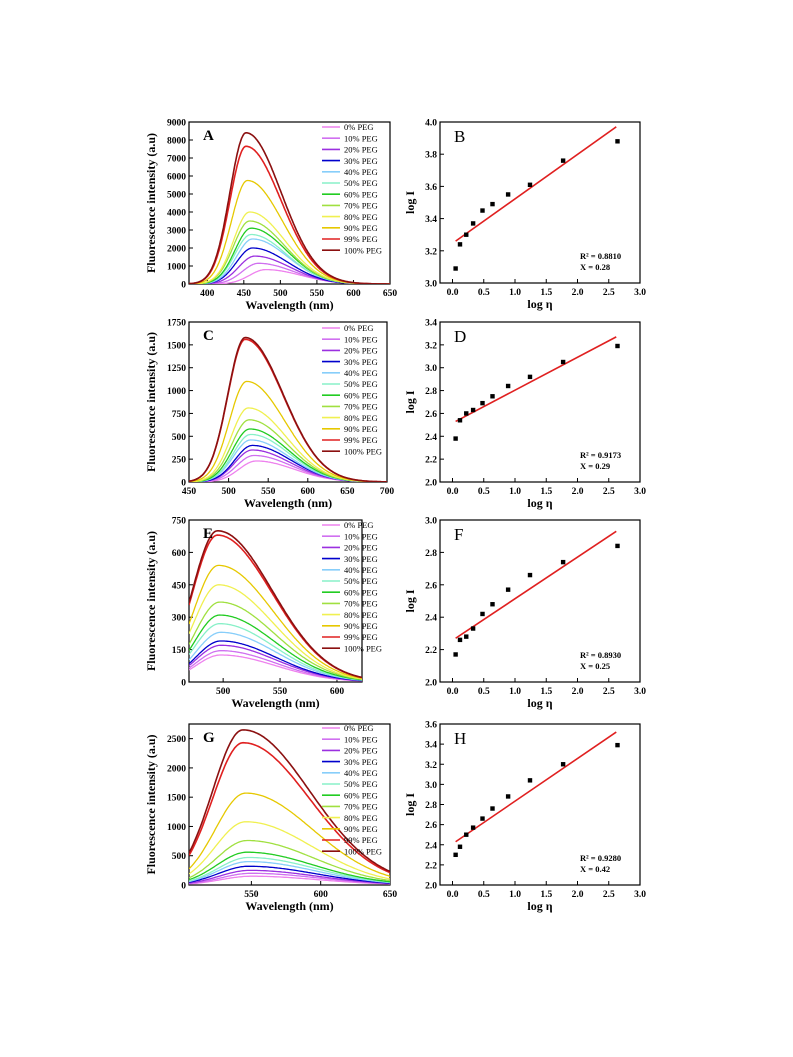  Describe the element at coordinates (595, 869) in the screenshot. I see `x-value-annotation: X = 0.42` at that location.